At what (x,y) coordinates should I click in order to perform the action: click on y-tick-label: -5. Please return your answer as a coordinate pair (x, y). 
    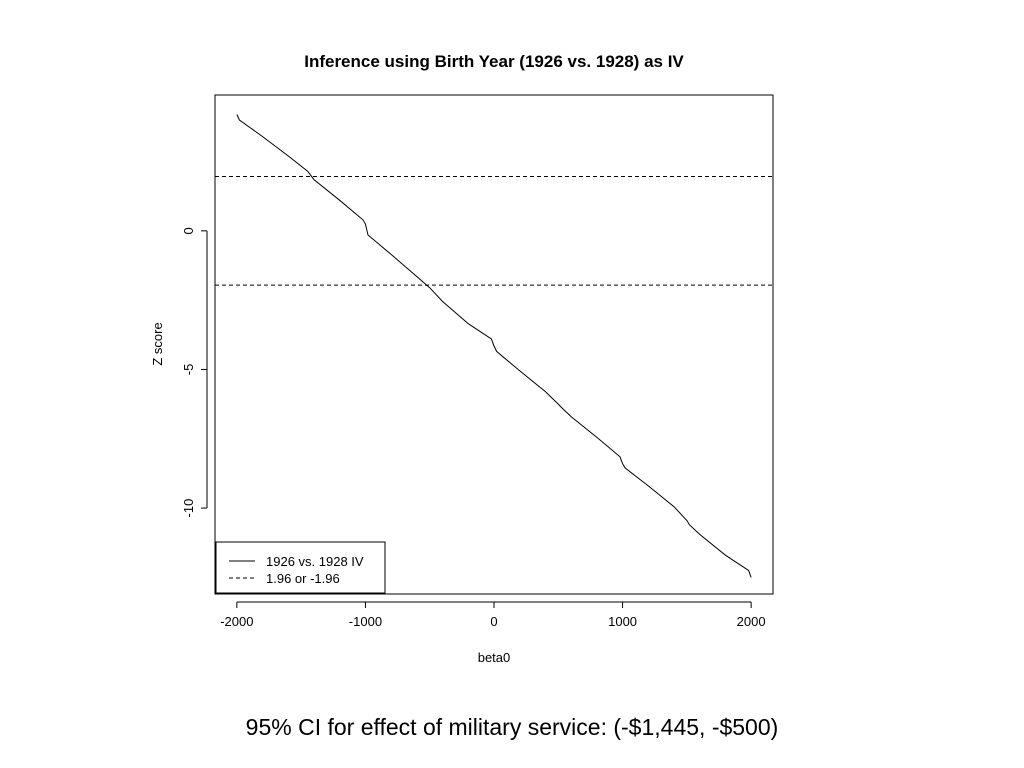
    Looking at the image, I should click on (188, 370).